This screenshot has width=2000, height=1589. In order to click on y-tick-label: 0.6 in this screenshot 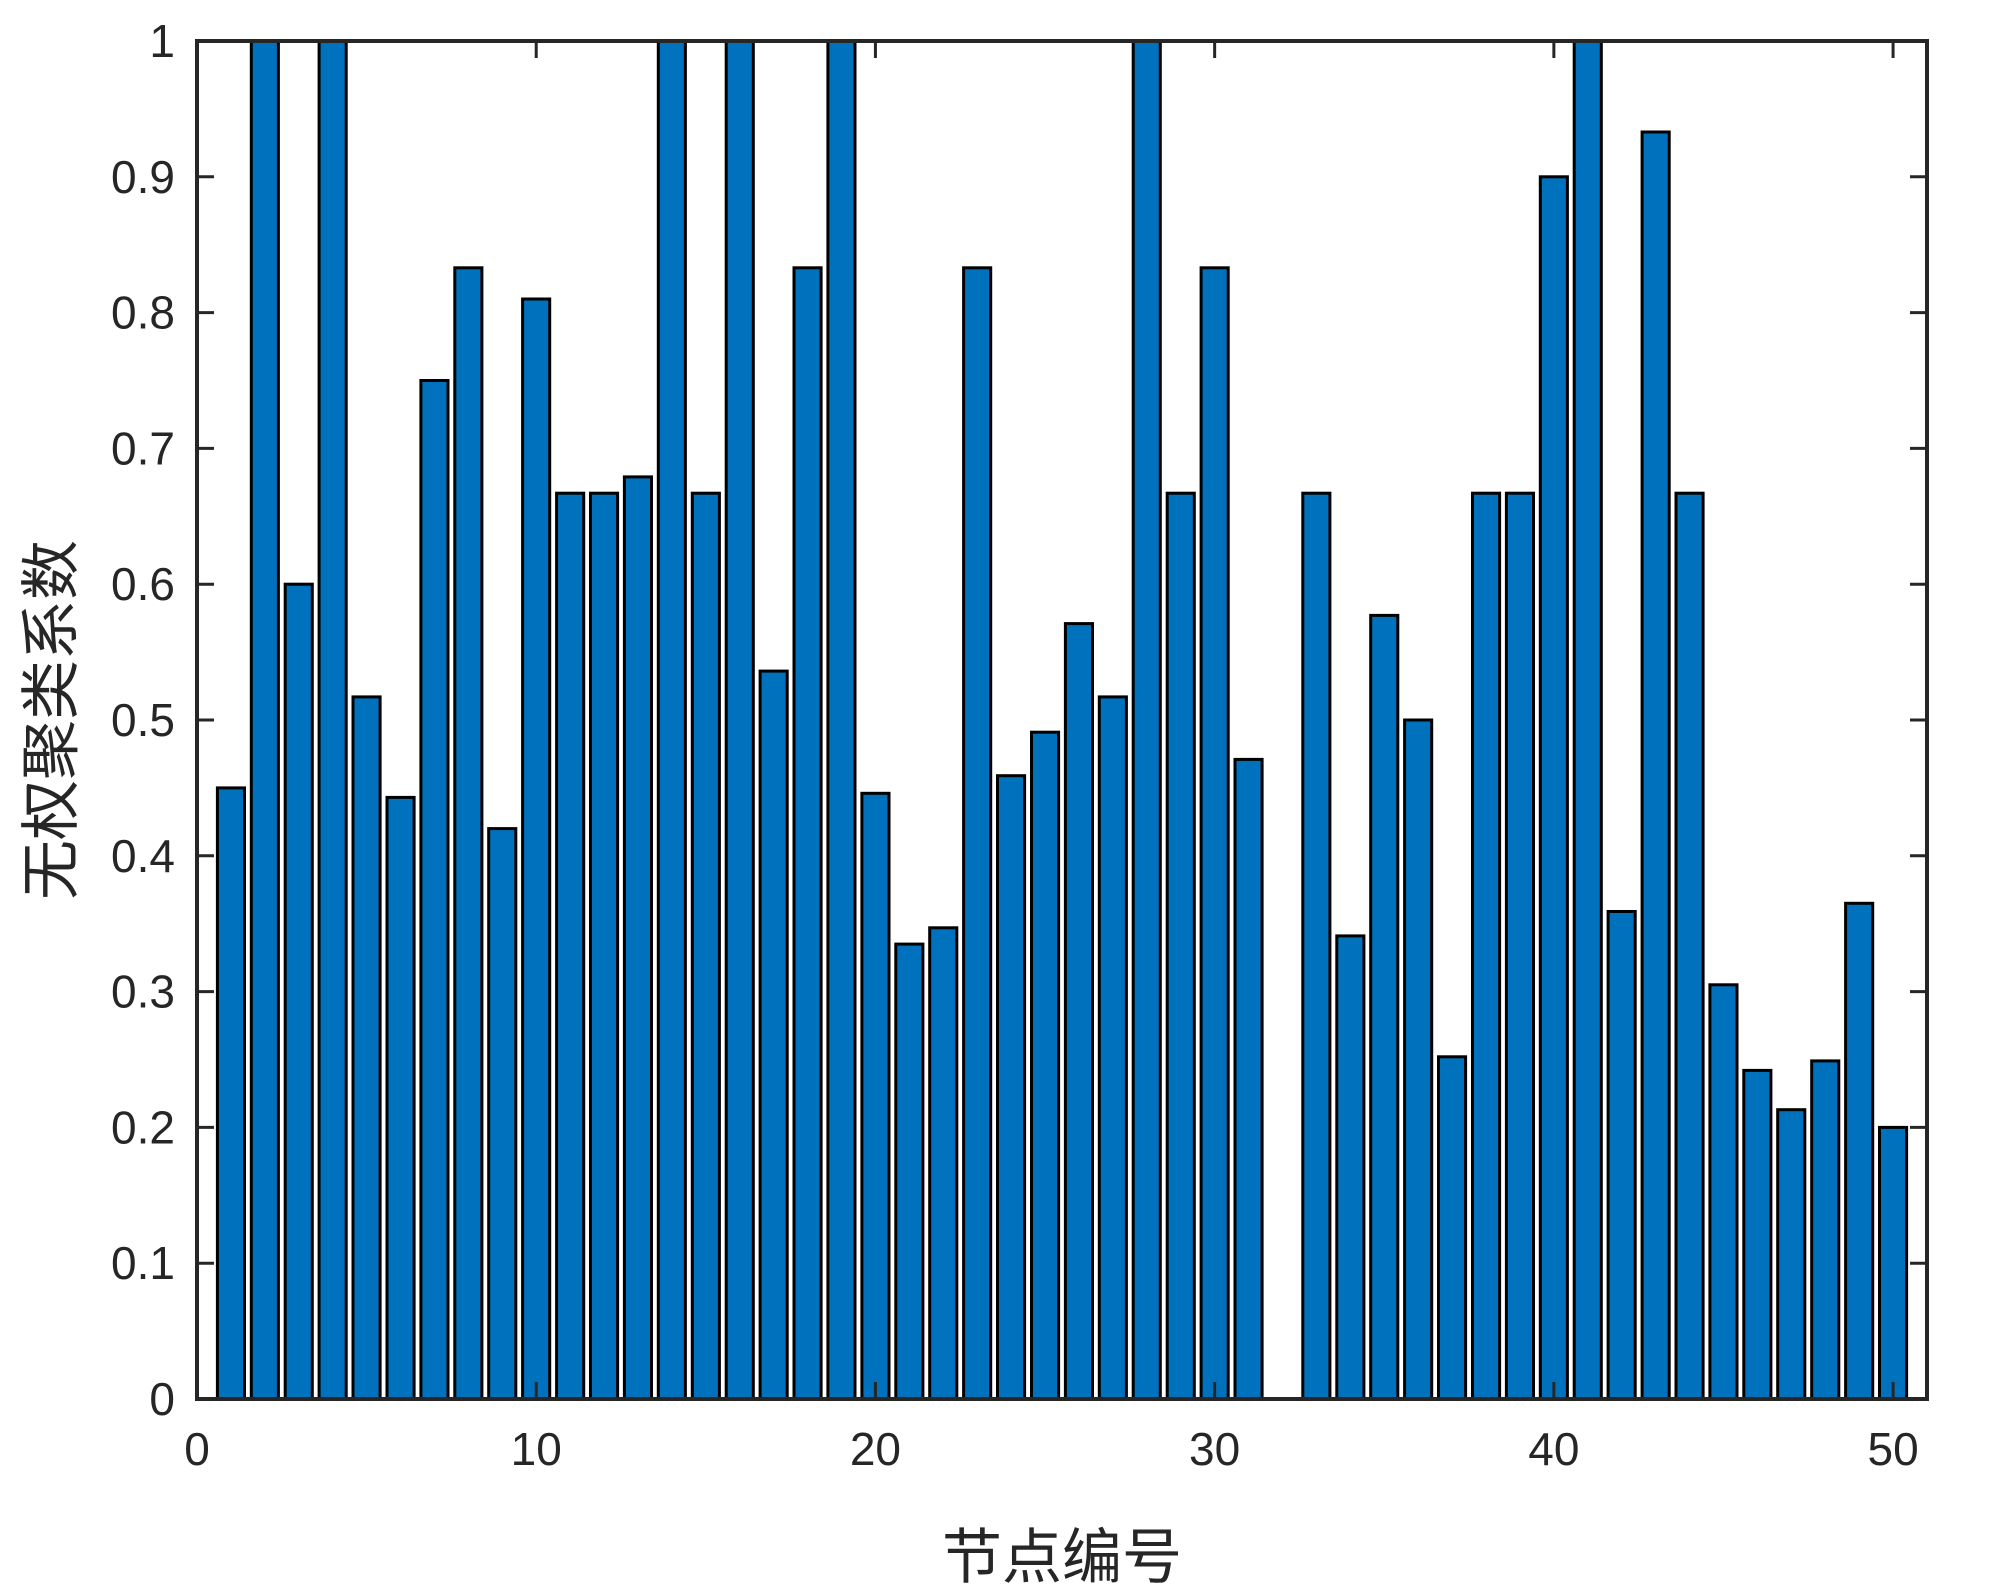, I will do `click(143, 584)`.